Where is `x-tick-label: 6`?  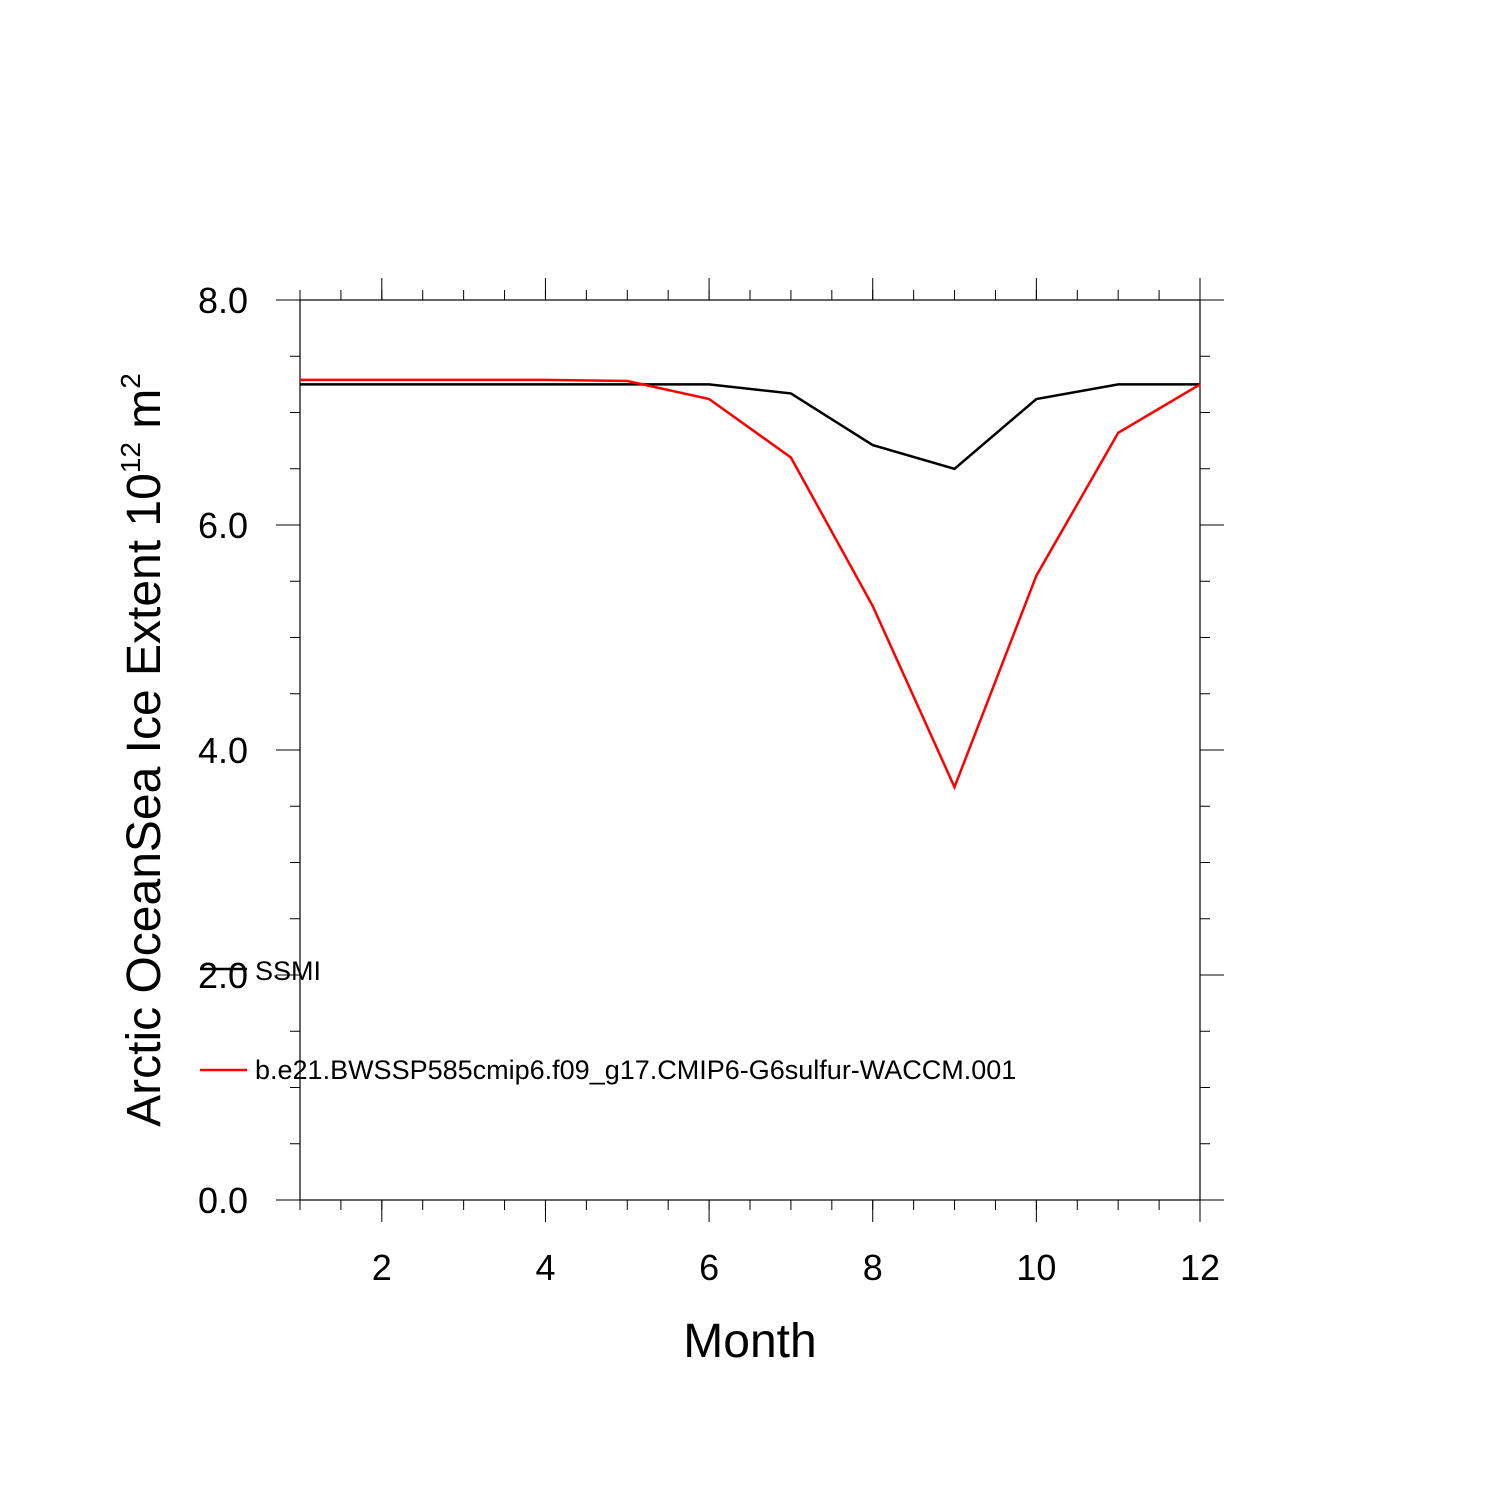 x-tick-label: 6 is located at coordinates (709, 1267).